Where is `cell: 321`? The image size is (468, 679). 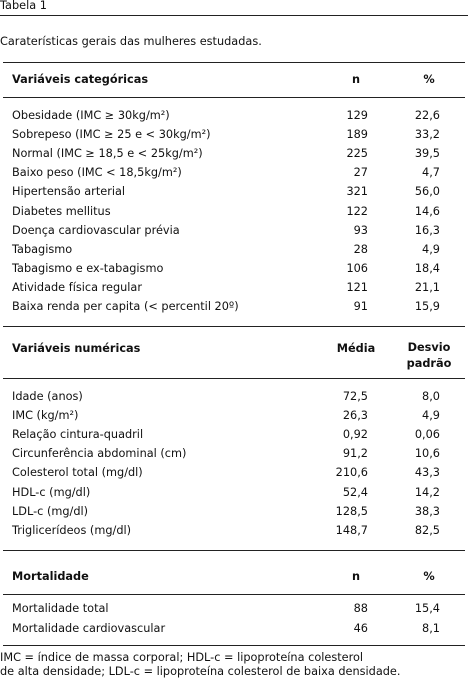
cell: 321 is located at coordinates (357, 192).